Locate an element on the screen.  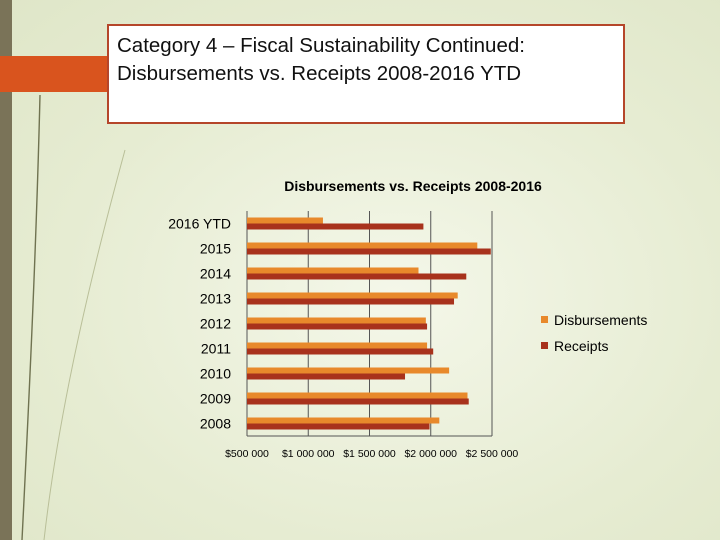
category-labels: 2016 YTD 2015 2014 2013 2012 2011 2010 2009 2008 is located at coordinates (199, 324).